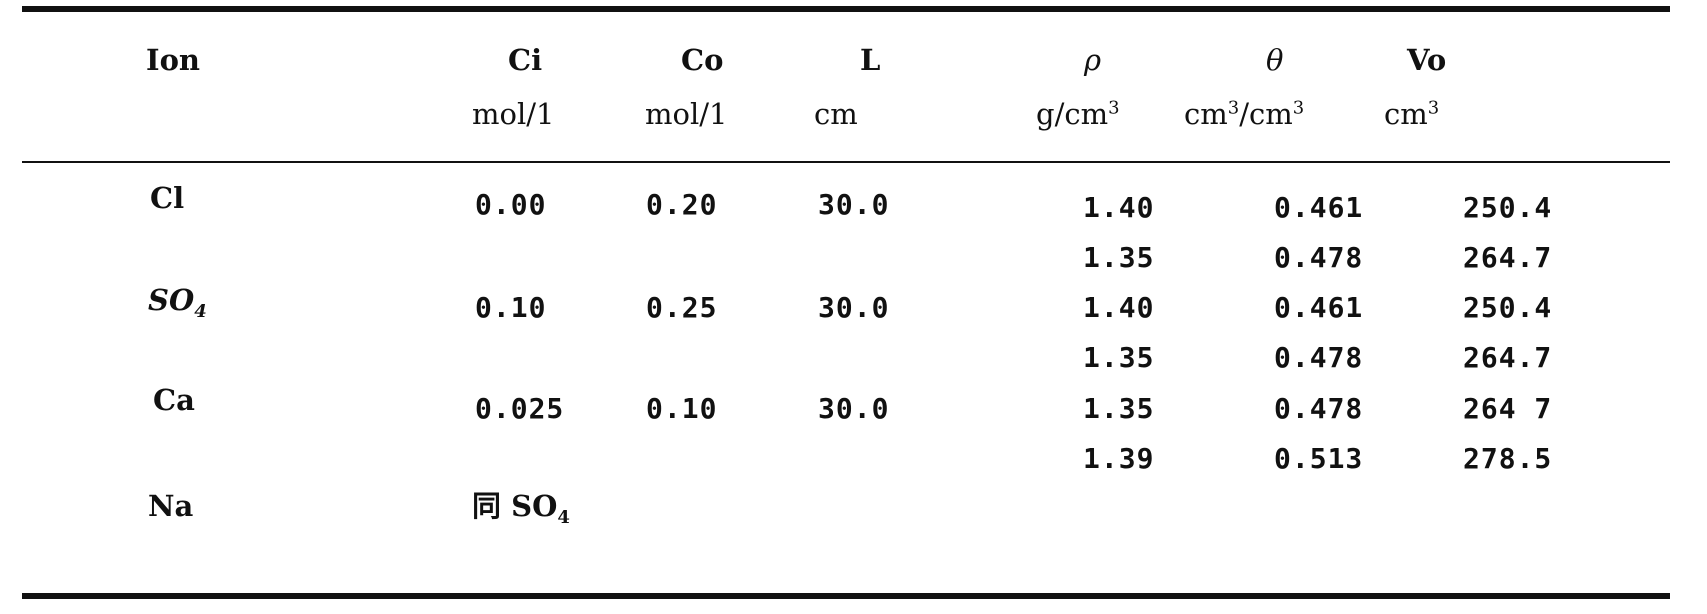 The image size is (1707, 614). I want to click on unit-vo: cm3, so click(1412, 114).